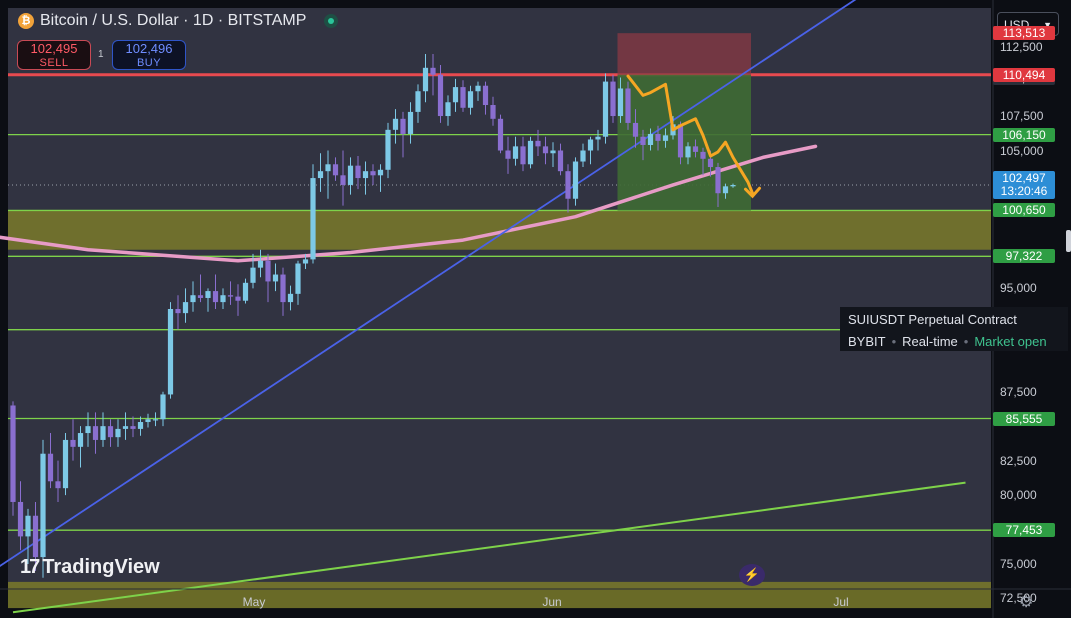  Describe the element at coordinates (1026, 602) in the screenshot. I see `gear-icon: ⚙` at that location.